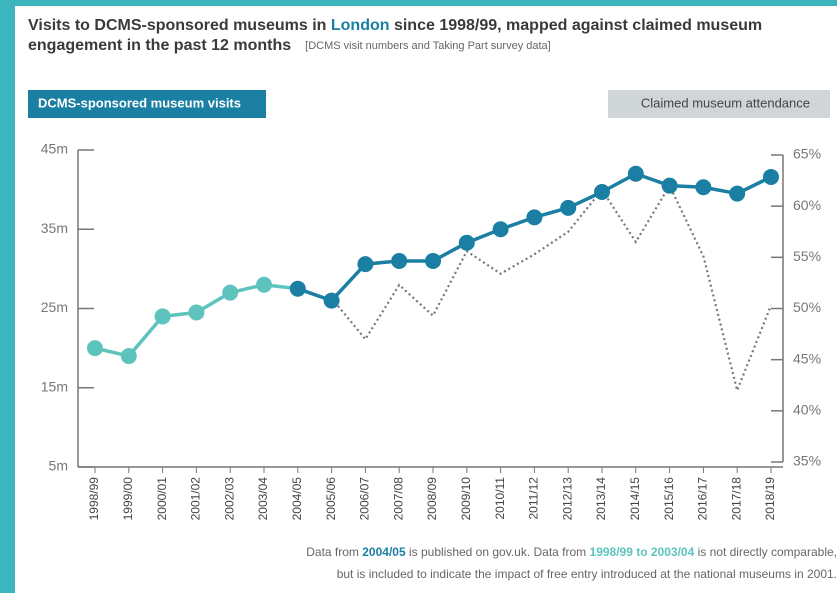  What do you see at coordinates (736, 499) in the screenshot?
I see `x-tick-label: 2017/18` at bounding box center [736, 499].